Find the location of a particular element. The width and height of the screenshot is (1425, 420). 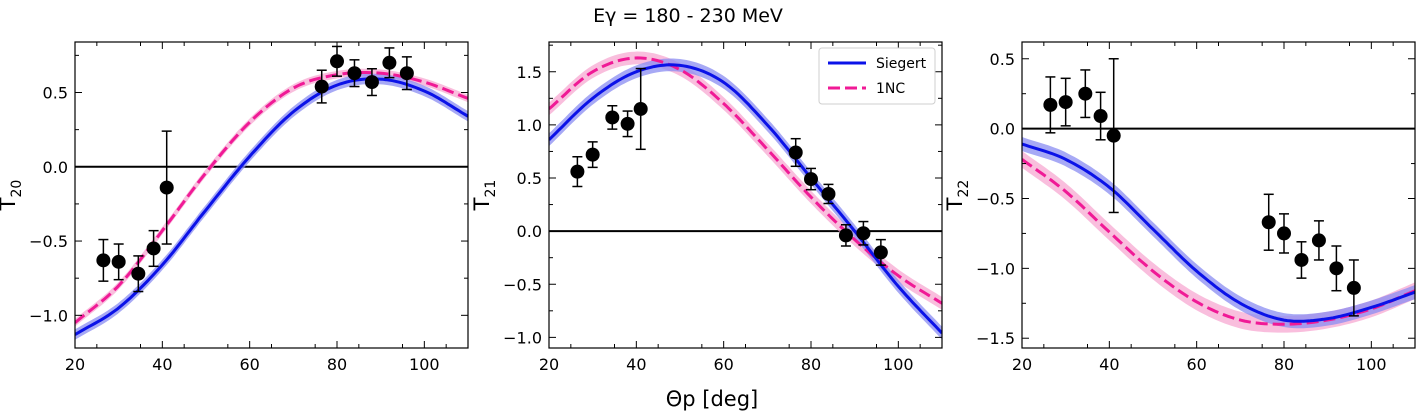

legend: Siegert 1NC is located at coordinates (877, 76).